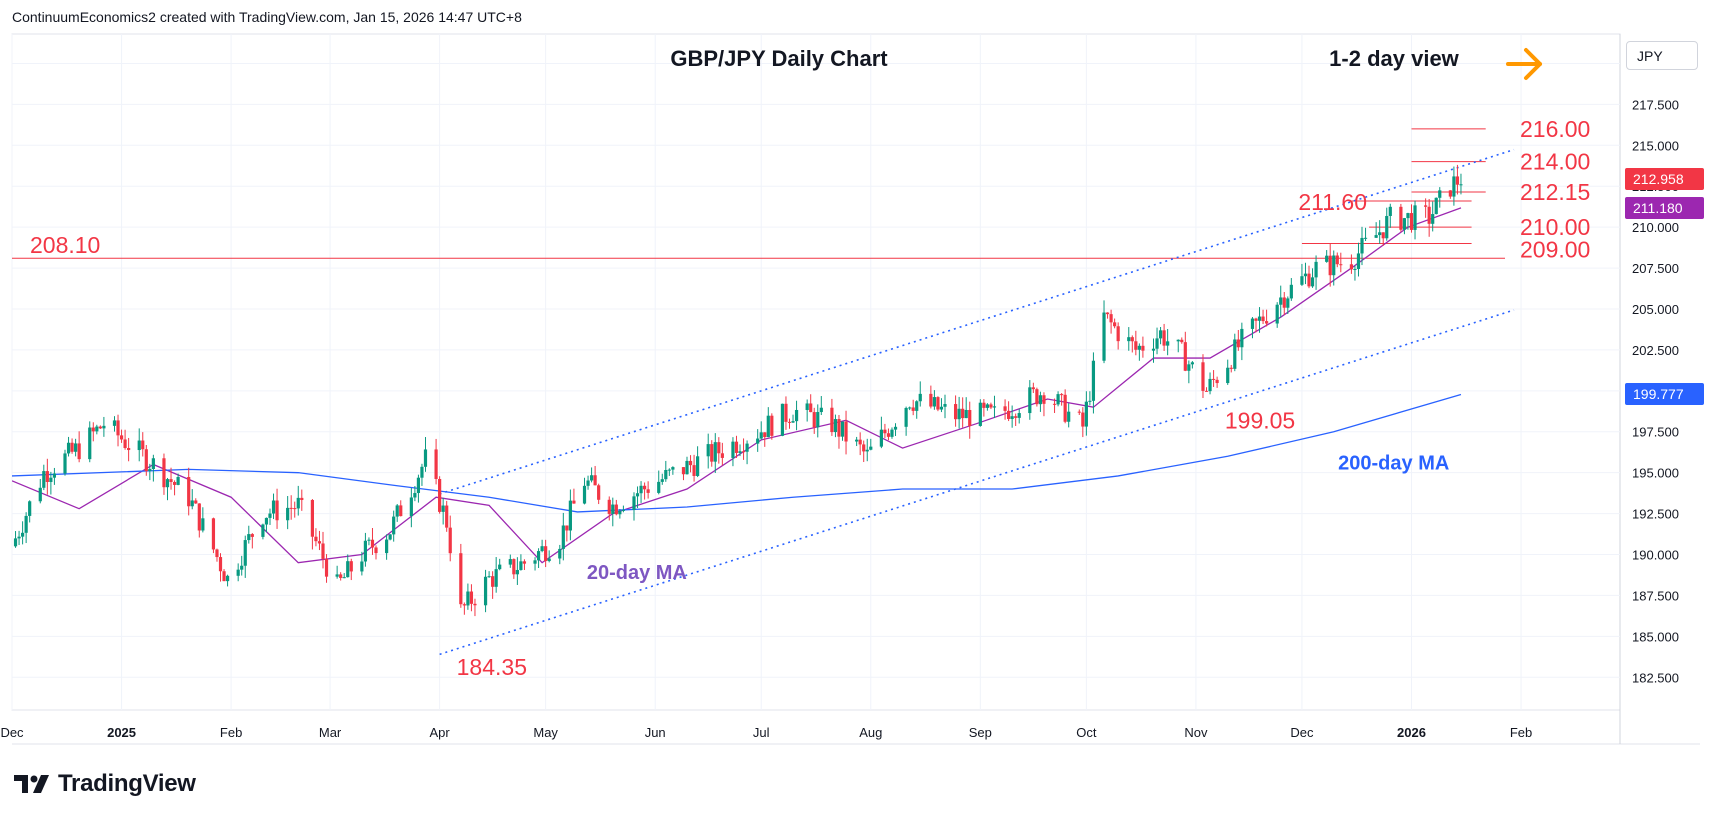  What do you see at coordinates (1533, 64) in the screenshot?
I see `arrow-head` at bounding box center [1533, 64].